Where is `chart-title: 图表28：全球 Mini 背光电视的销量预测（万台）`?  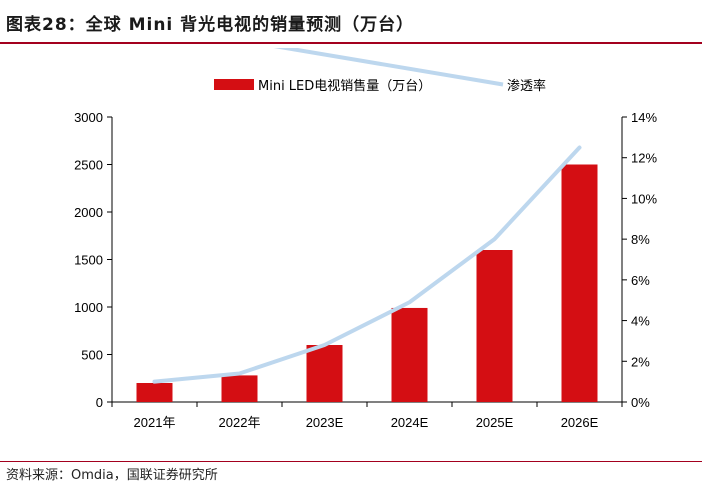 chart-title: 图表28：全球 Mini 背光电视的销量预测（万台） is located at coordinates (210, 25).